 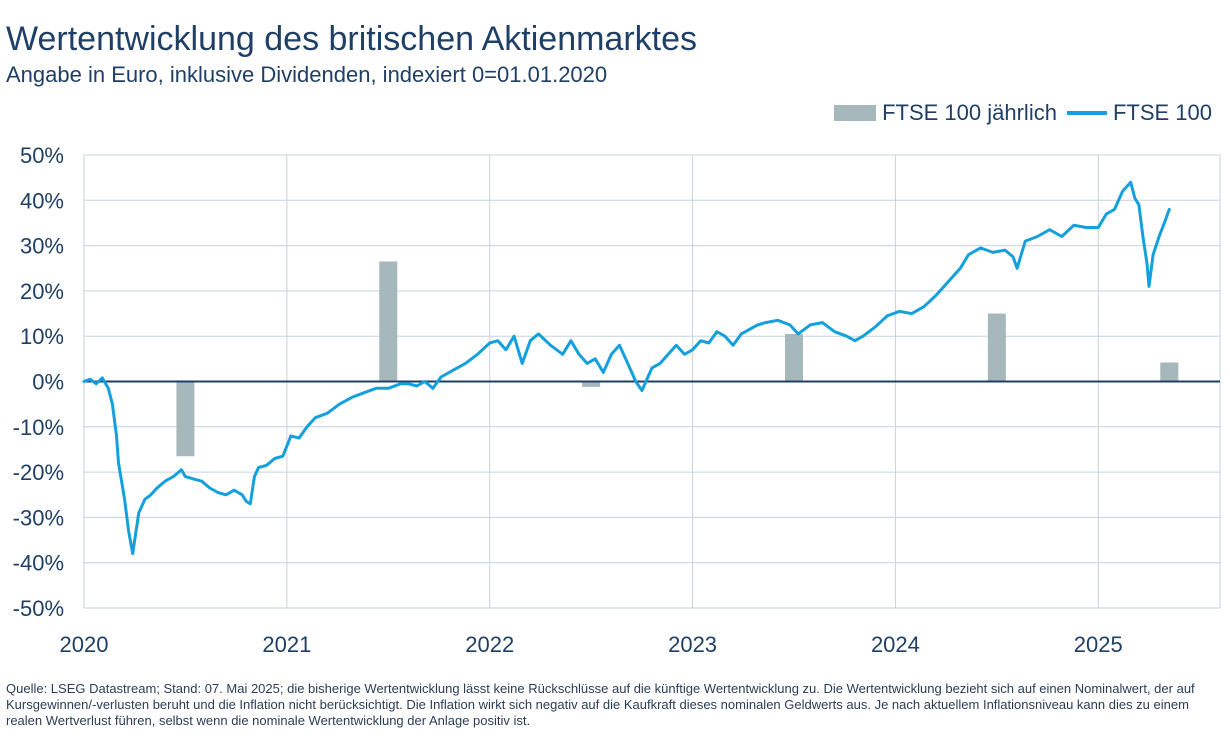 I want to click on y-tick-label: -30%, so click(x=38, y=517).